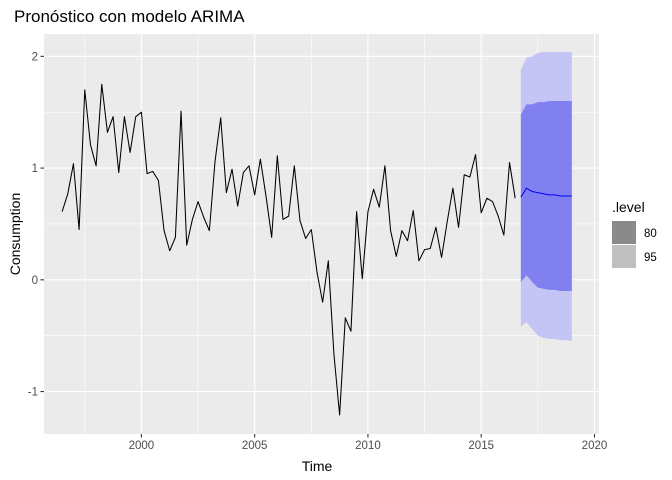  What do you see at coordinates (35, 169) in the screenshot?
I see `y-tick-label: 1` at bounding box center [35, 169].